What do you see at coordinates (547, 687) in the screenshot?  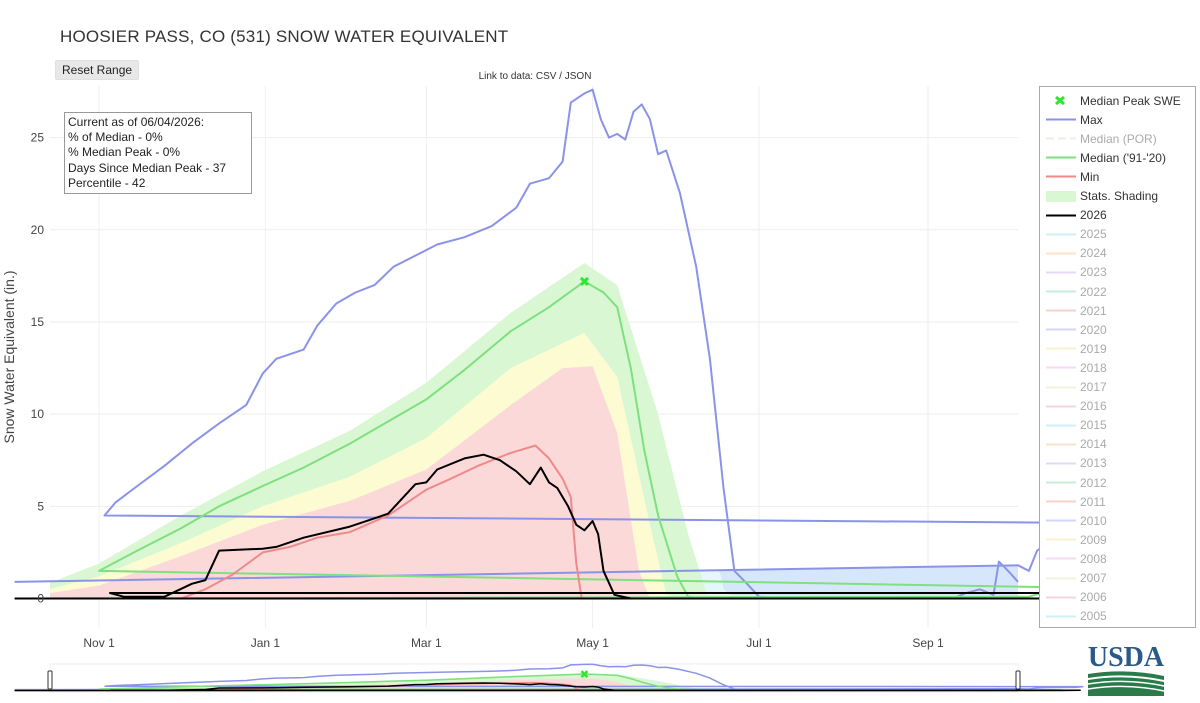 I see `mini-current-year-line` at bounding box center [547, 687].